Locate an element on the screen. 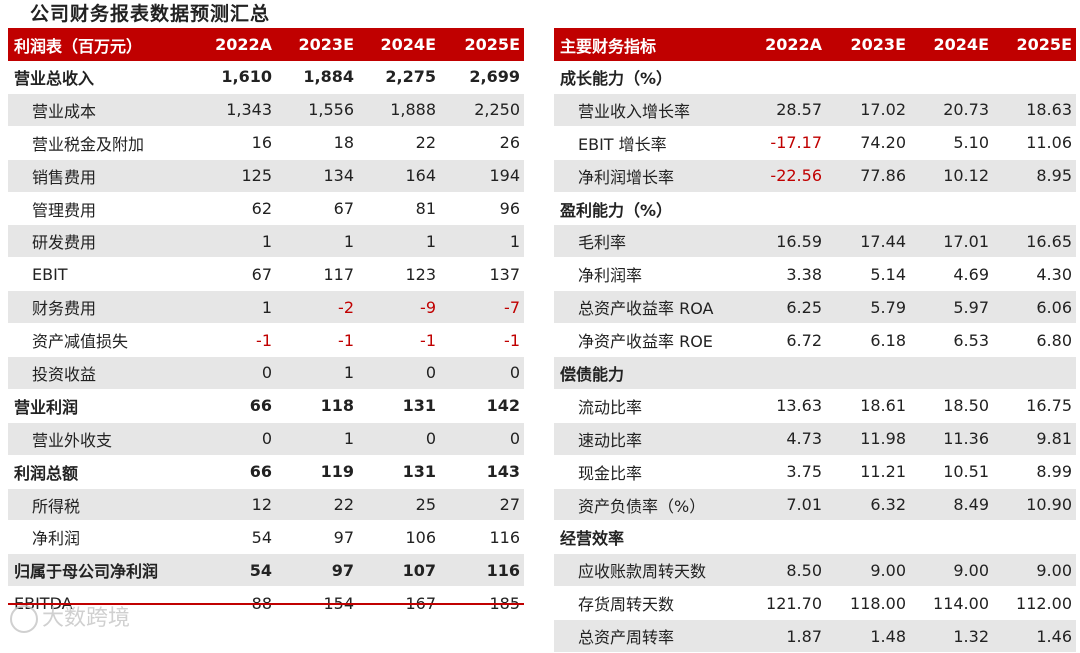 The height and width of the screenshot is (653, 1080). table-row: 现金比率 3.75 11.21 10.51 8.99 is located at coordinates (815, 472).